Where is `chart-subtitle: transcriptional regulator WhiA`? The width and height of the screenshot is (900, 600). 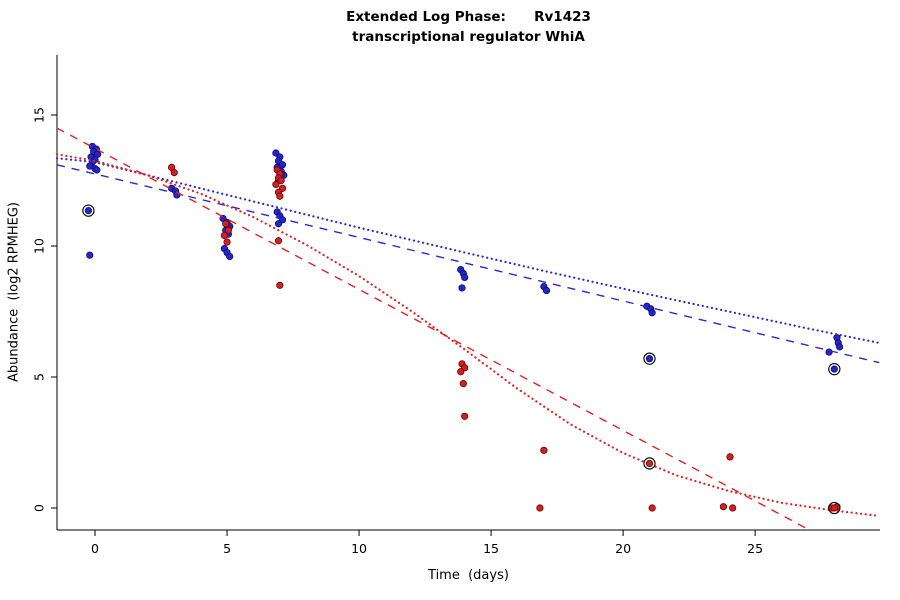
chart-subtitle: transcriptional regulator WhiA is located at coordinates (468, 37).